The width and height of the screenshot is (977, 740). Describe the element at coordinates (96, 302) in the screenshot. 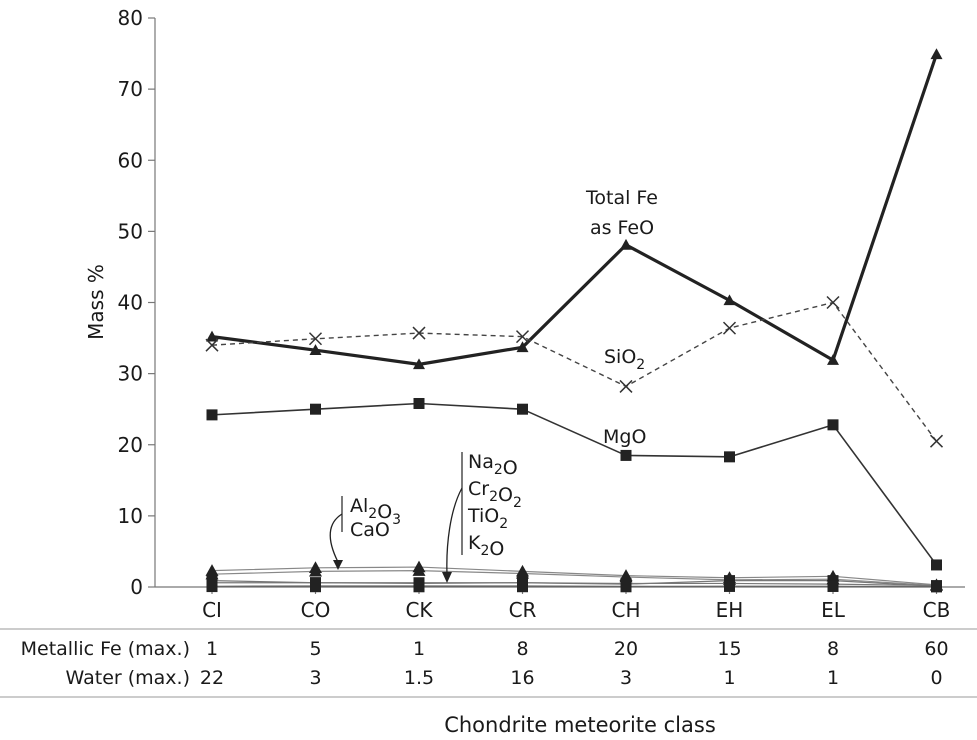

I see `y-axis-label: Mass %` at that location.